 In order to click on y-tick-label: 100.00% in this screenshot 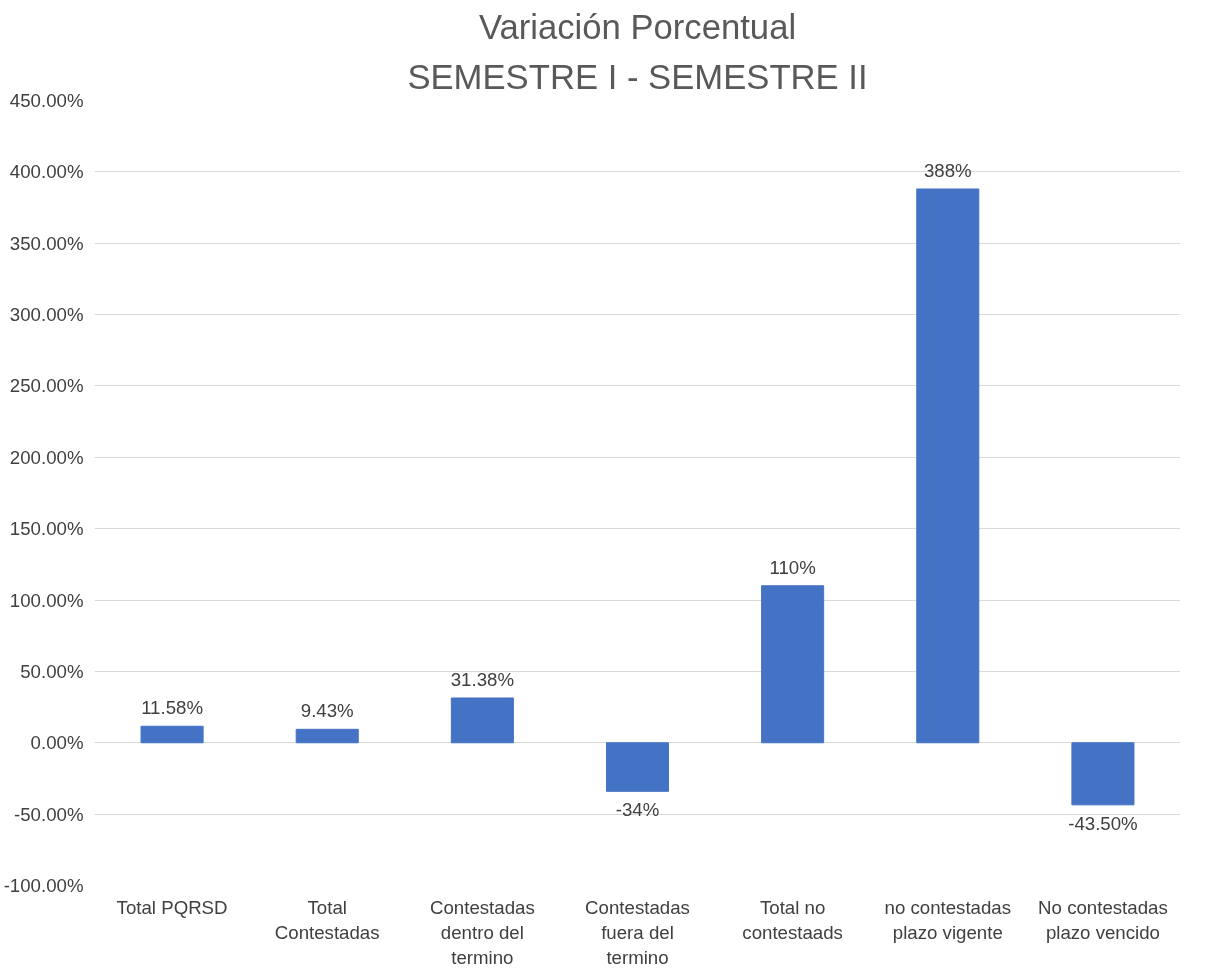, I will do `click(46, 600)`.